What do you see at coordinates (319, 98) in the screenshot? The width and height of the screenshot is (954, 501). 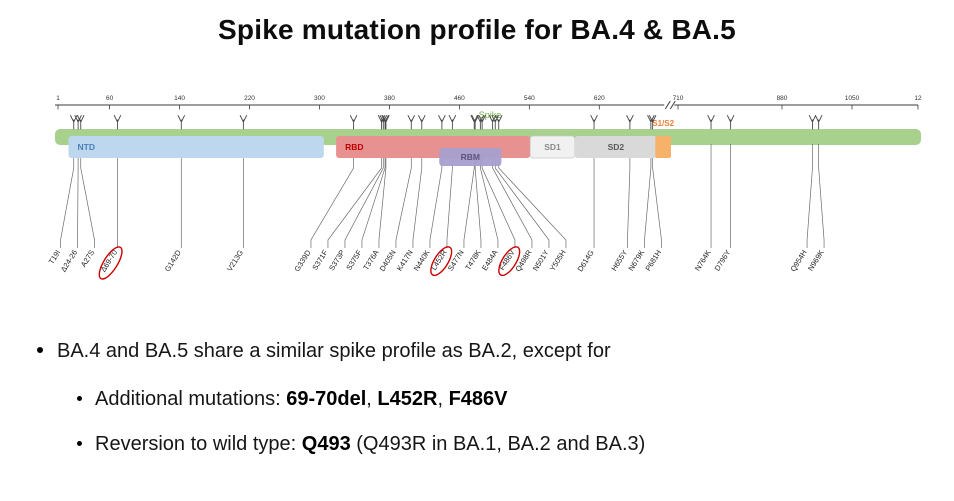 I see `axis-tick-label: 300` at bounding box center [319, 98].